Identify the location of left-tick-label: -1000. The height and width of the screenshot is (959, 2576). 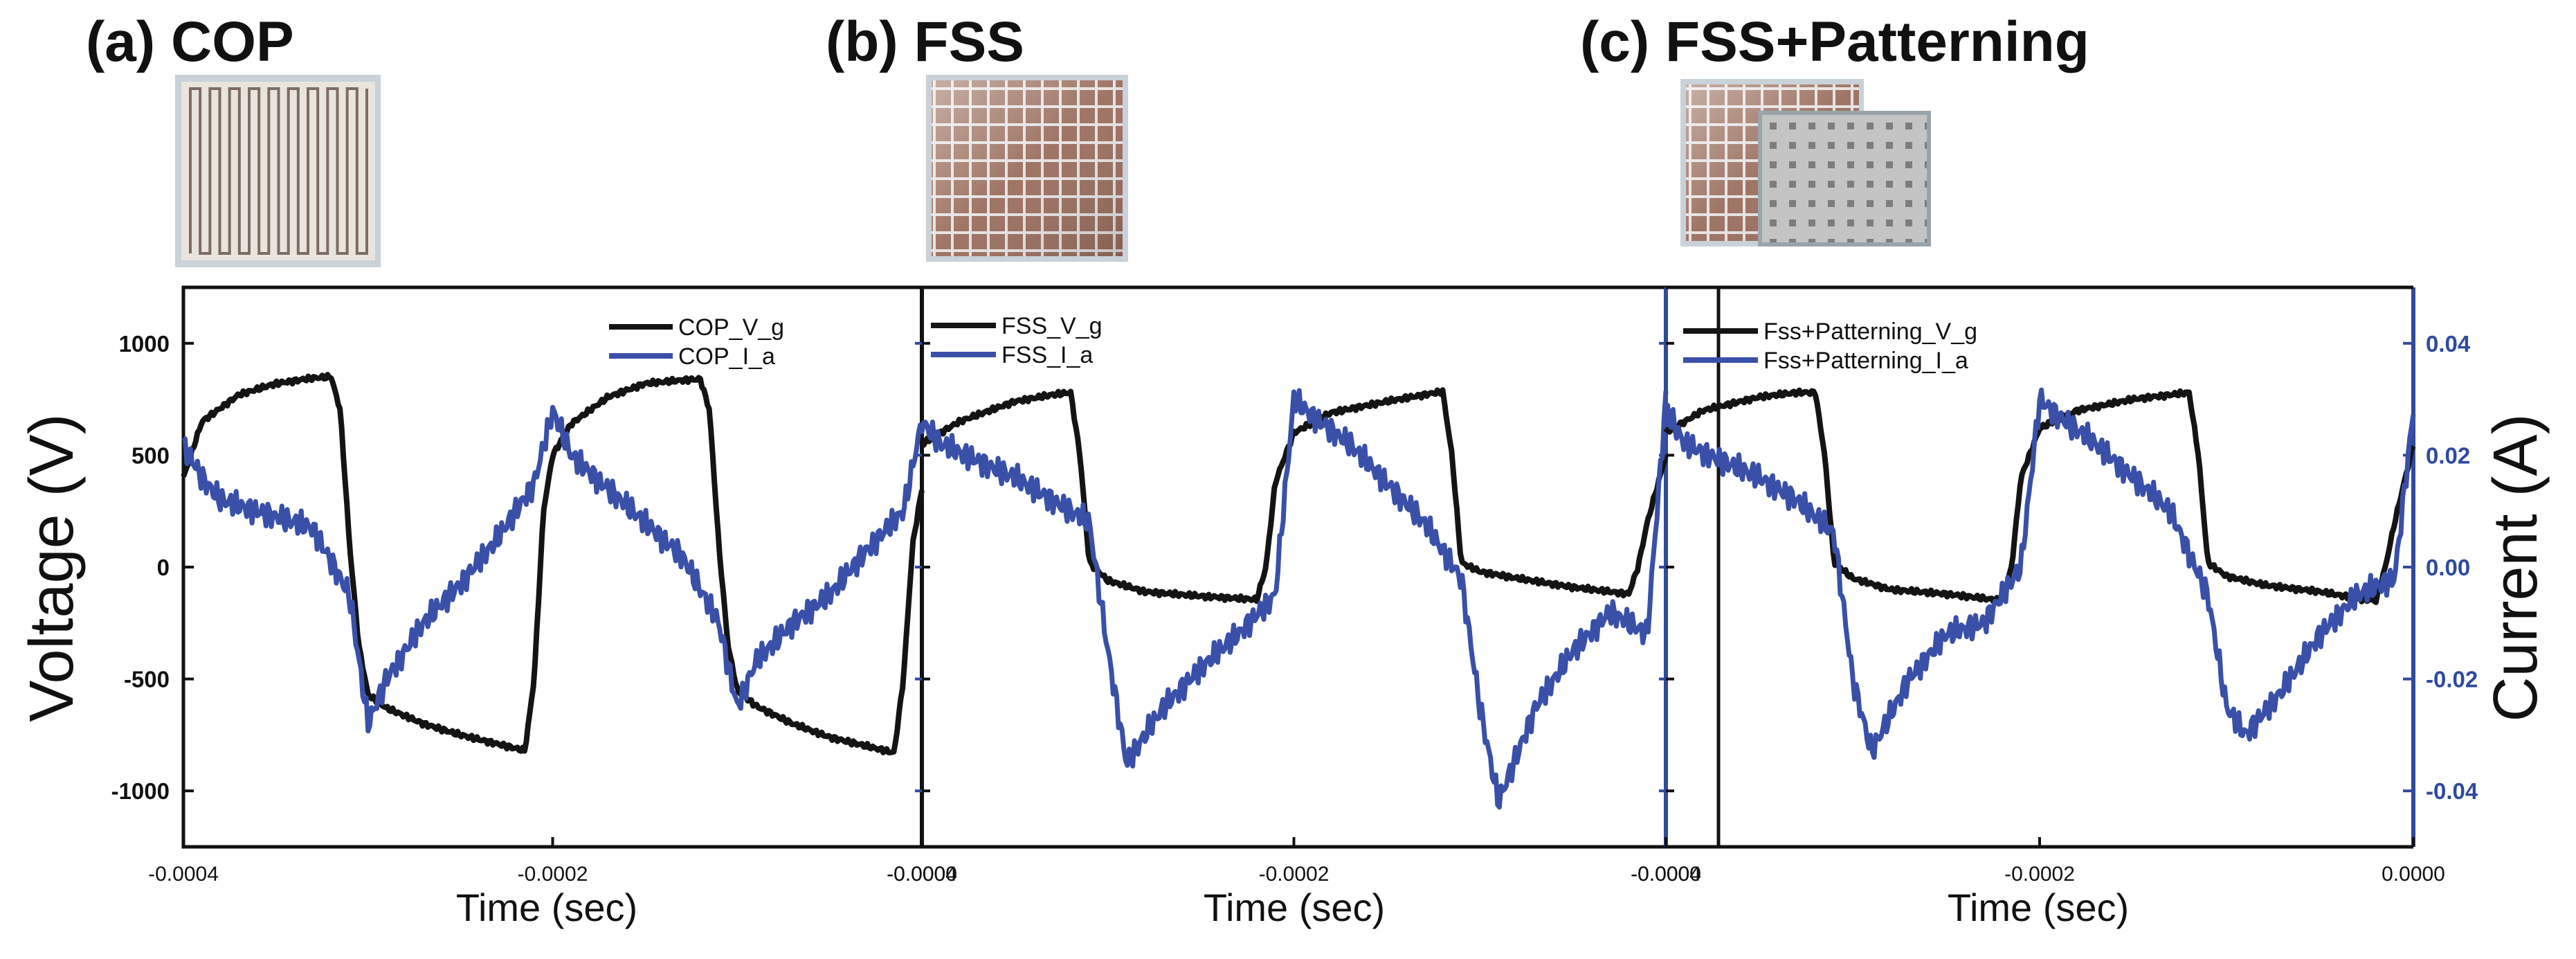
(140, 791).